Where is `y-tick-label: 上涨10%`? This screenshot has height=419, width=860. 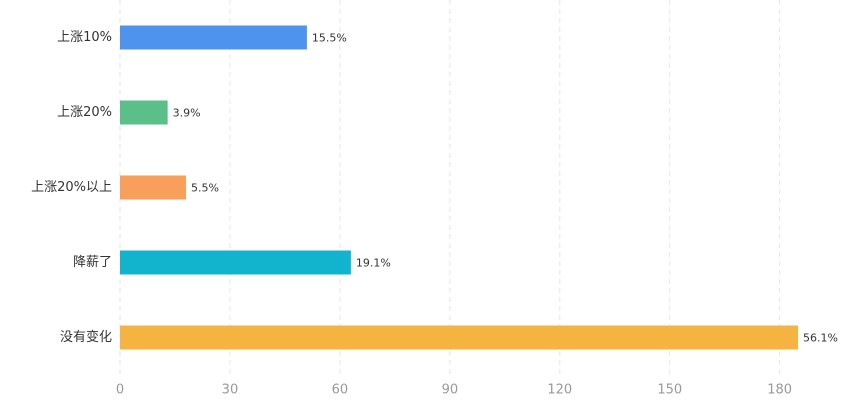 y-tick-label: 上涨10% is located at coordinates (84, 37).